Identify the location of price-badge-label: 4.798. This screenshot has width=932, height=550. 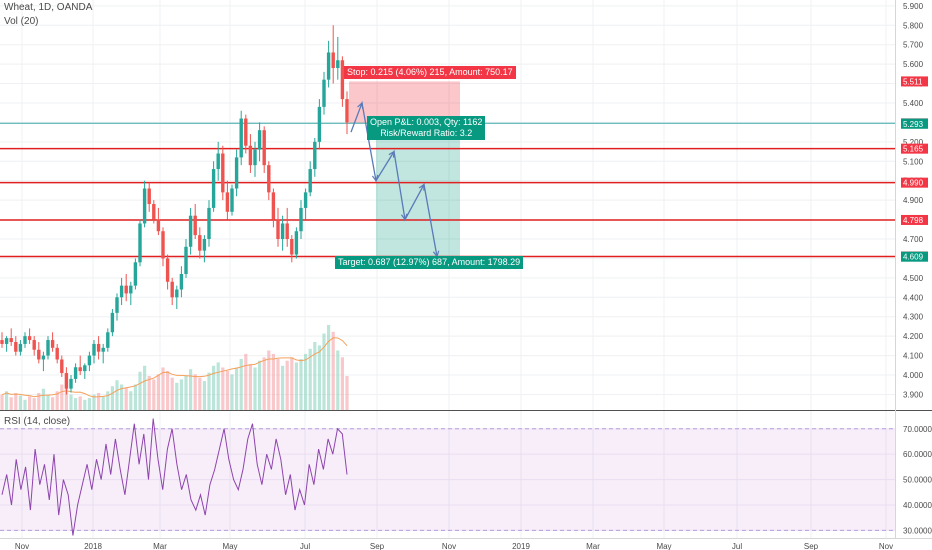
(913, 220).